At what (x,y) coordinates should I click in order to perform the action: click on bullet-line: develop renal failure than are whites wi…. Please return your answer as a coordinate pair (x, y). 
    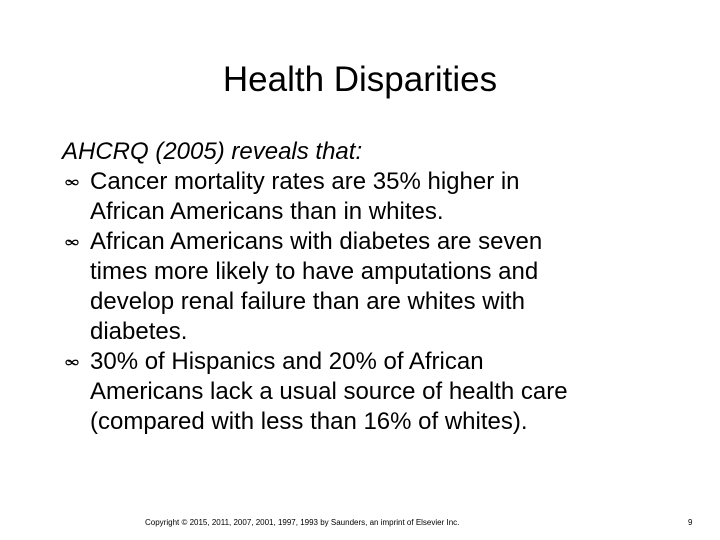
    Looking at the image, I should click on (307, 301).